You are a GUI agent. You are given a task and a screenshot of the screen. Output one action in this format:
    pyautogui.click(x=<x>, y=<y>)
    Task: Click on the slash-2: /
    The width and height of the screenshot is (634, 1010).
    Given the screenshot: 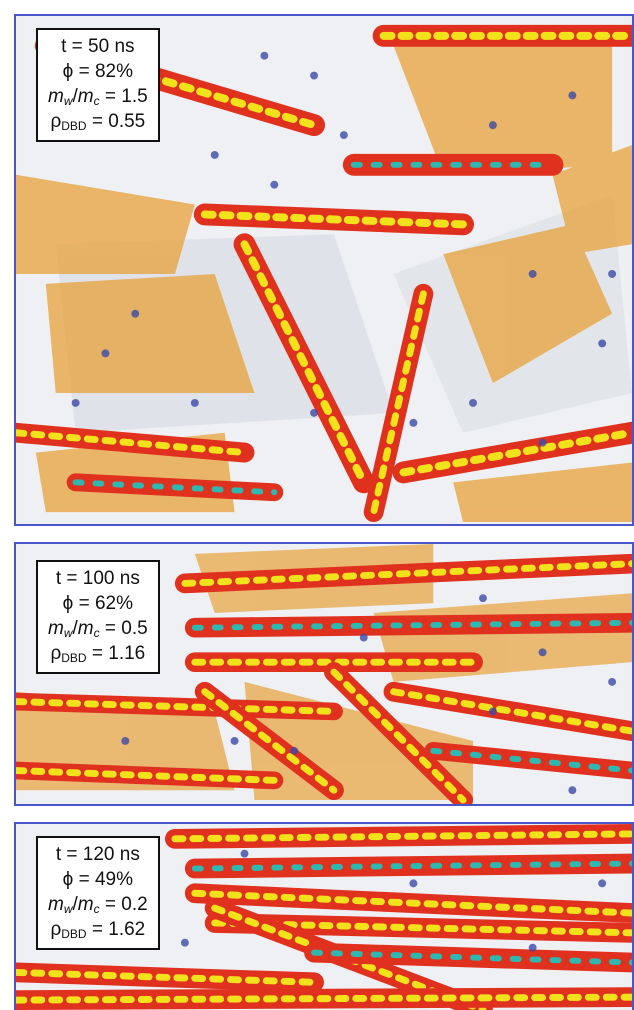 What is the action you would take?
    pyautogui.click(x=75, y=628)
    